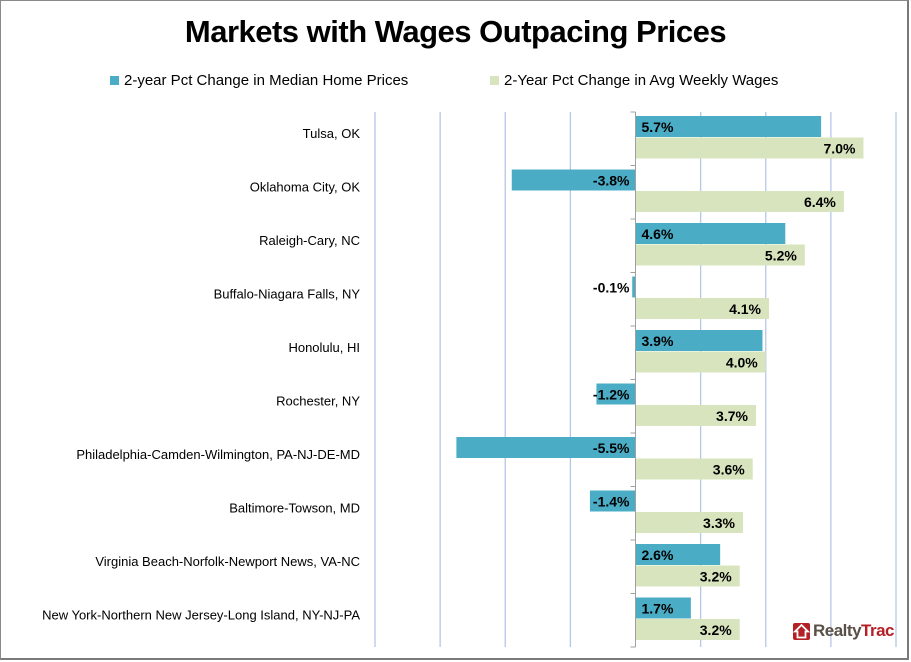 Image resolution: width=911 pixels, height=662 pixels. Describe the element at coordinates (641, 80) in the screenshot. I see `legend-label-wages: 2-Year Pct Change in Avg Weekly Wages` at that location.